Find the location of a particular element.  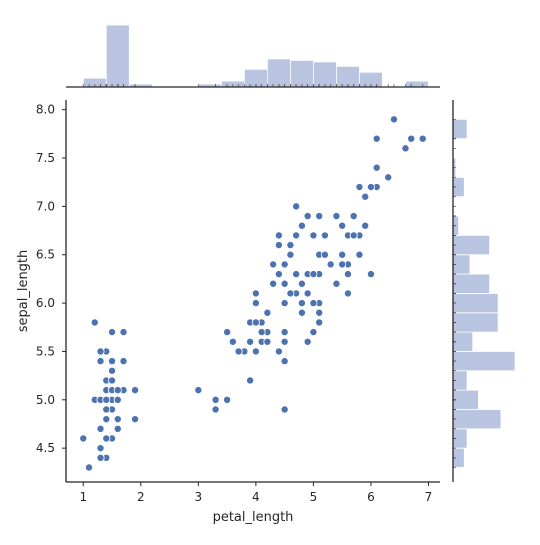

x-axis-title: petal_length is located at coordinates (253, 517).